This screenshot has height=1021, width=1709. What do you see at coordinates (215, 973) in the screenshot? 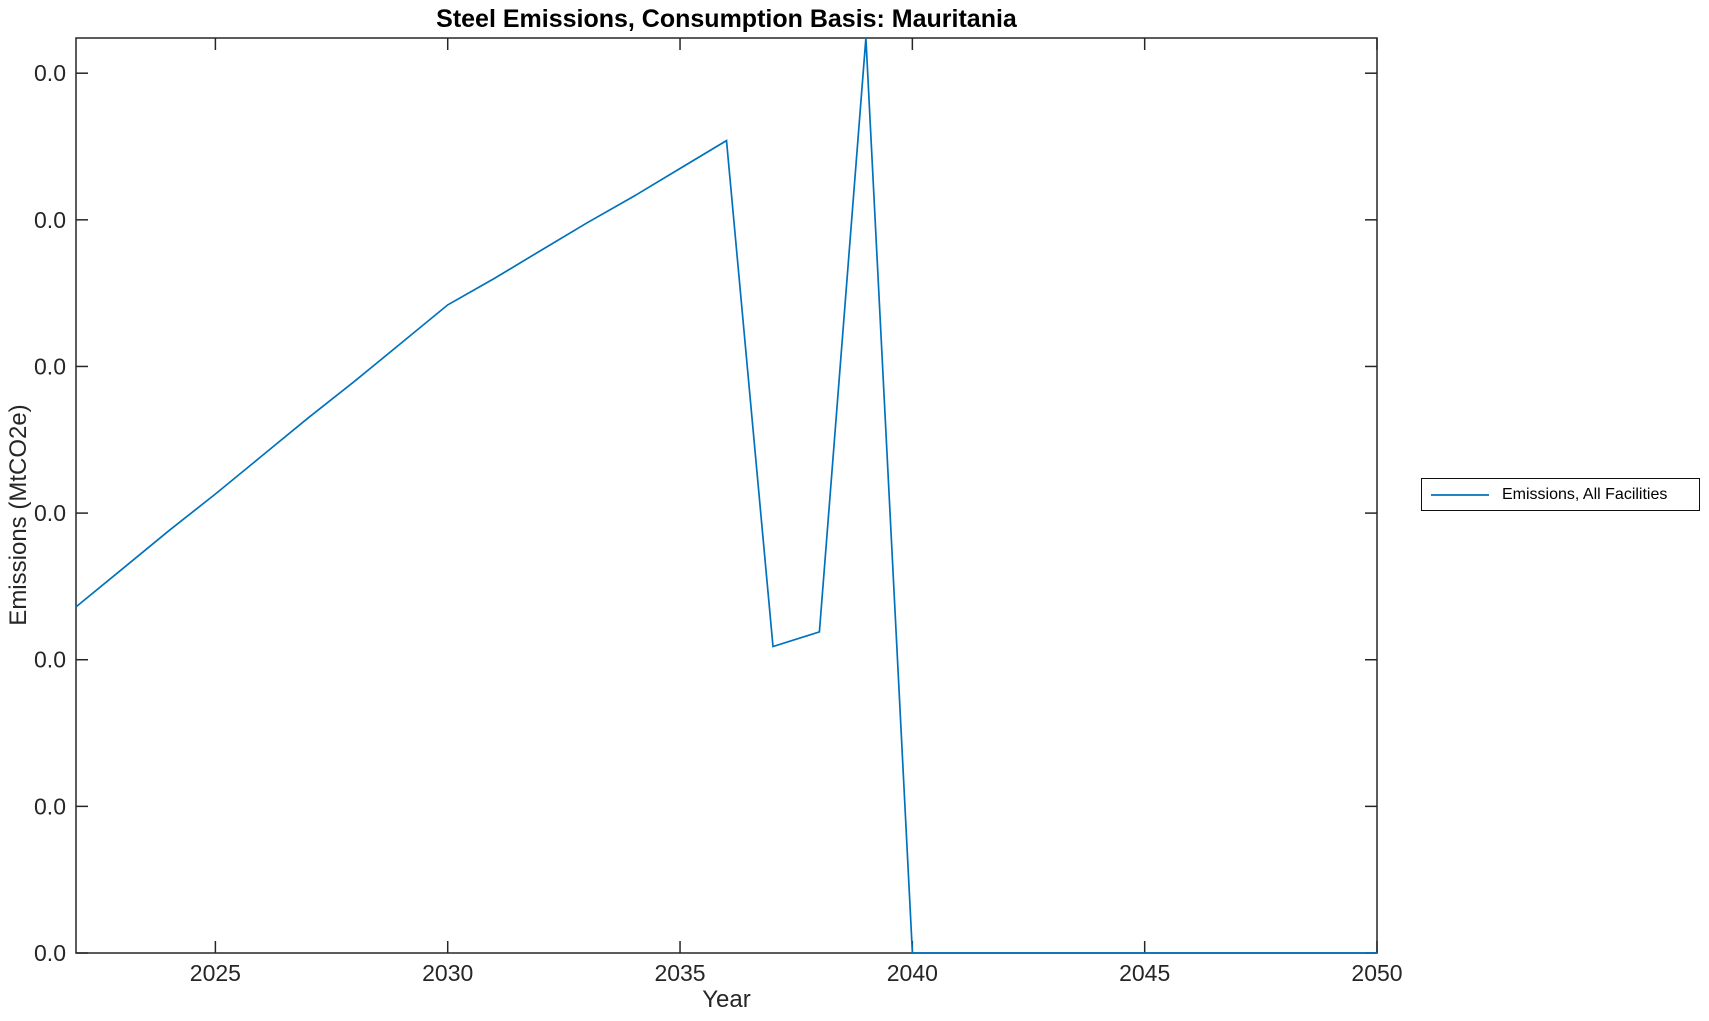
I see `x-tick-label: 2025` at bounding box center [215, 973].